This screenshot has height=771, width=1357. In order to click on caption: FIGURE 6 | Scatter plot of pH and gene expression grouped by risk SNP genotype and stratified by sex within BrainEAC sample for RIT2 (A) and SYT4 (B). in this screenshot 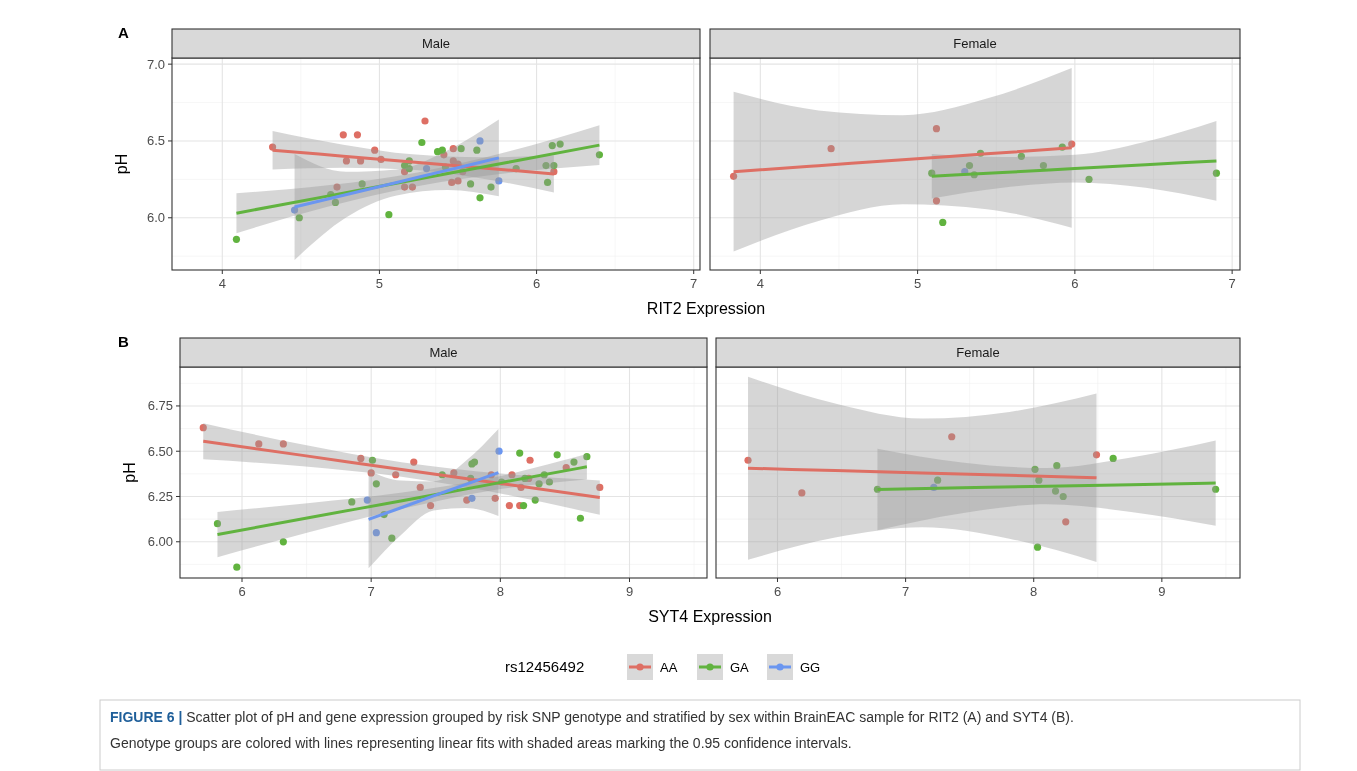, I will do `click(592, 717)`.